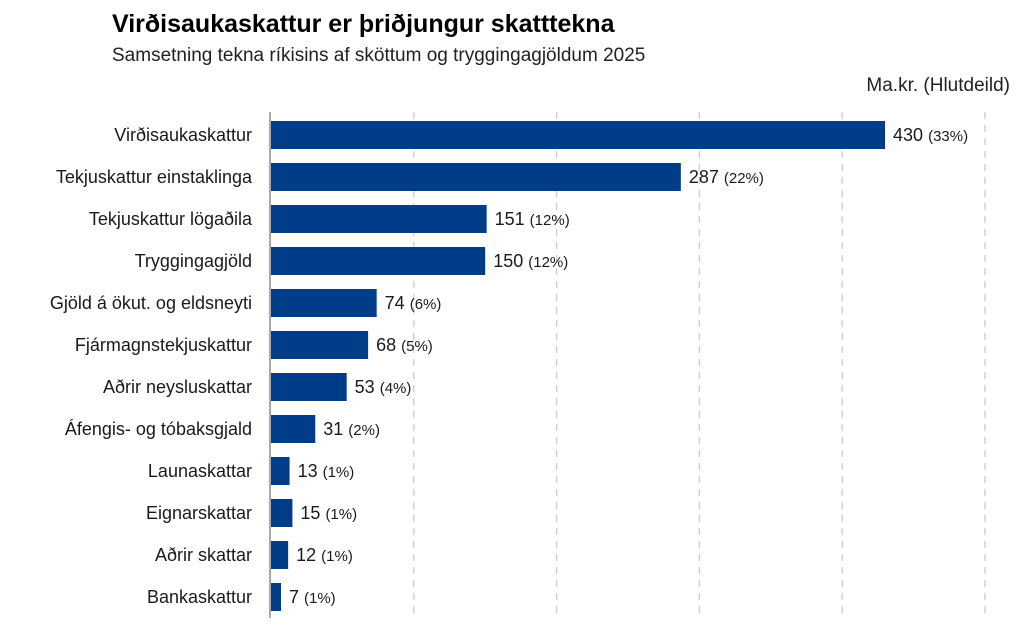 This screenshot has height=638, width=1024. Describe the element at coordinates (364, 430) in the screenshot. I see `value-share: (2%)` at that location.